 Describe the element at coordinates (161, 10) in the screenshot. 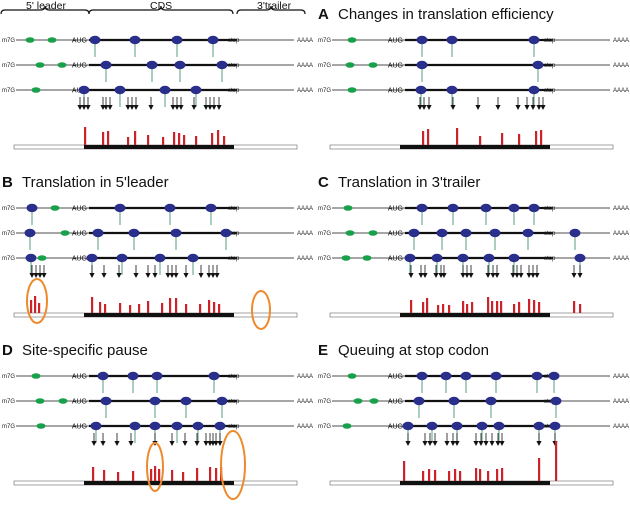

I see `cds-brace` at that location.